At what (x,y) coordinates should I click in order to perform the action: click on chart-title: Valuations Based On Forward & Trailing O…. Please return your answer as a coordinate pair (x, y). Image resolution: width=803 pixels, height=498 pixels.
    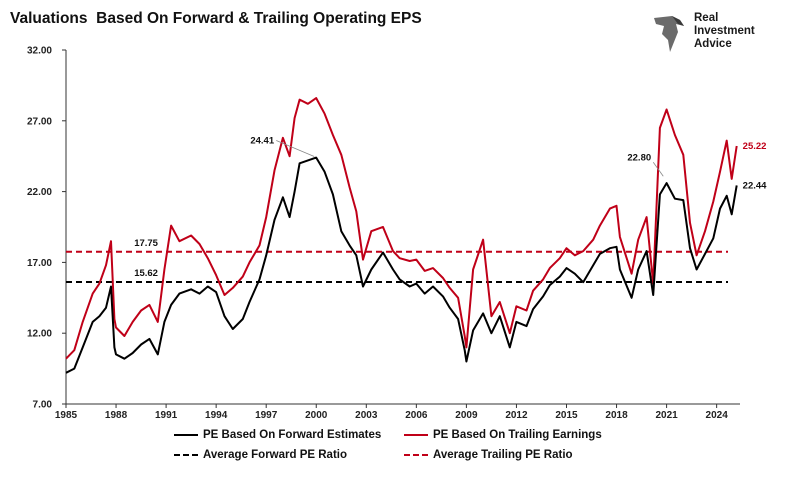
    Looking at the image, I should click on (216, 18).